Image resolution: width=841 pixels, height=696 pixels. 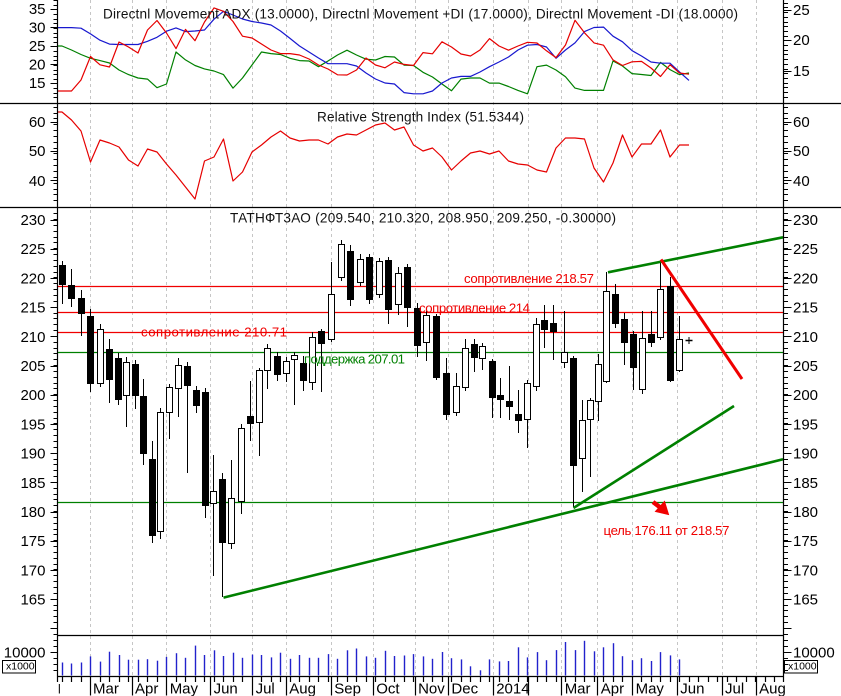 What do you see at coordinates (347, 688) in the screenshot?
I see `svg-text: Sep` at bounding box center [347, 688].